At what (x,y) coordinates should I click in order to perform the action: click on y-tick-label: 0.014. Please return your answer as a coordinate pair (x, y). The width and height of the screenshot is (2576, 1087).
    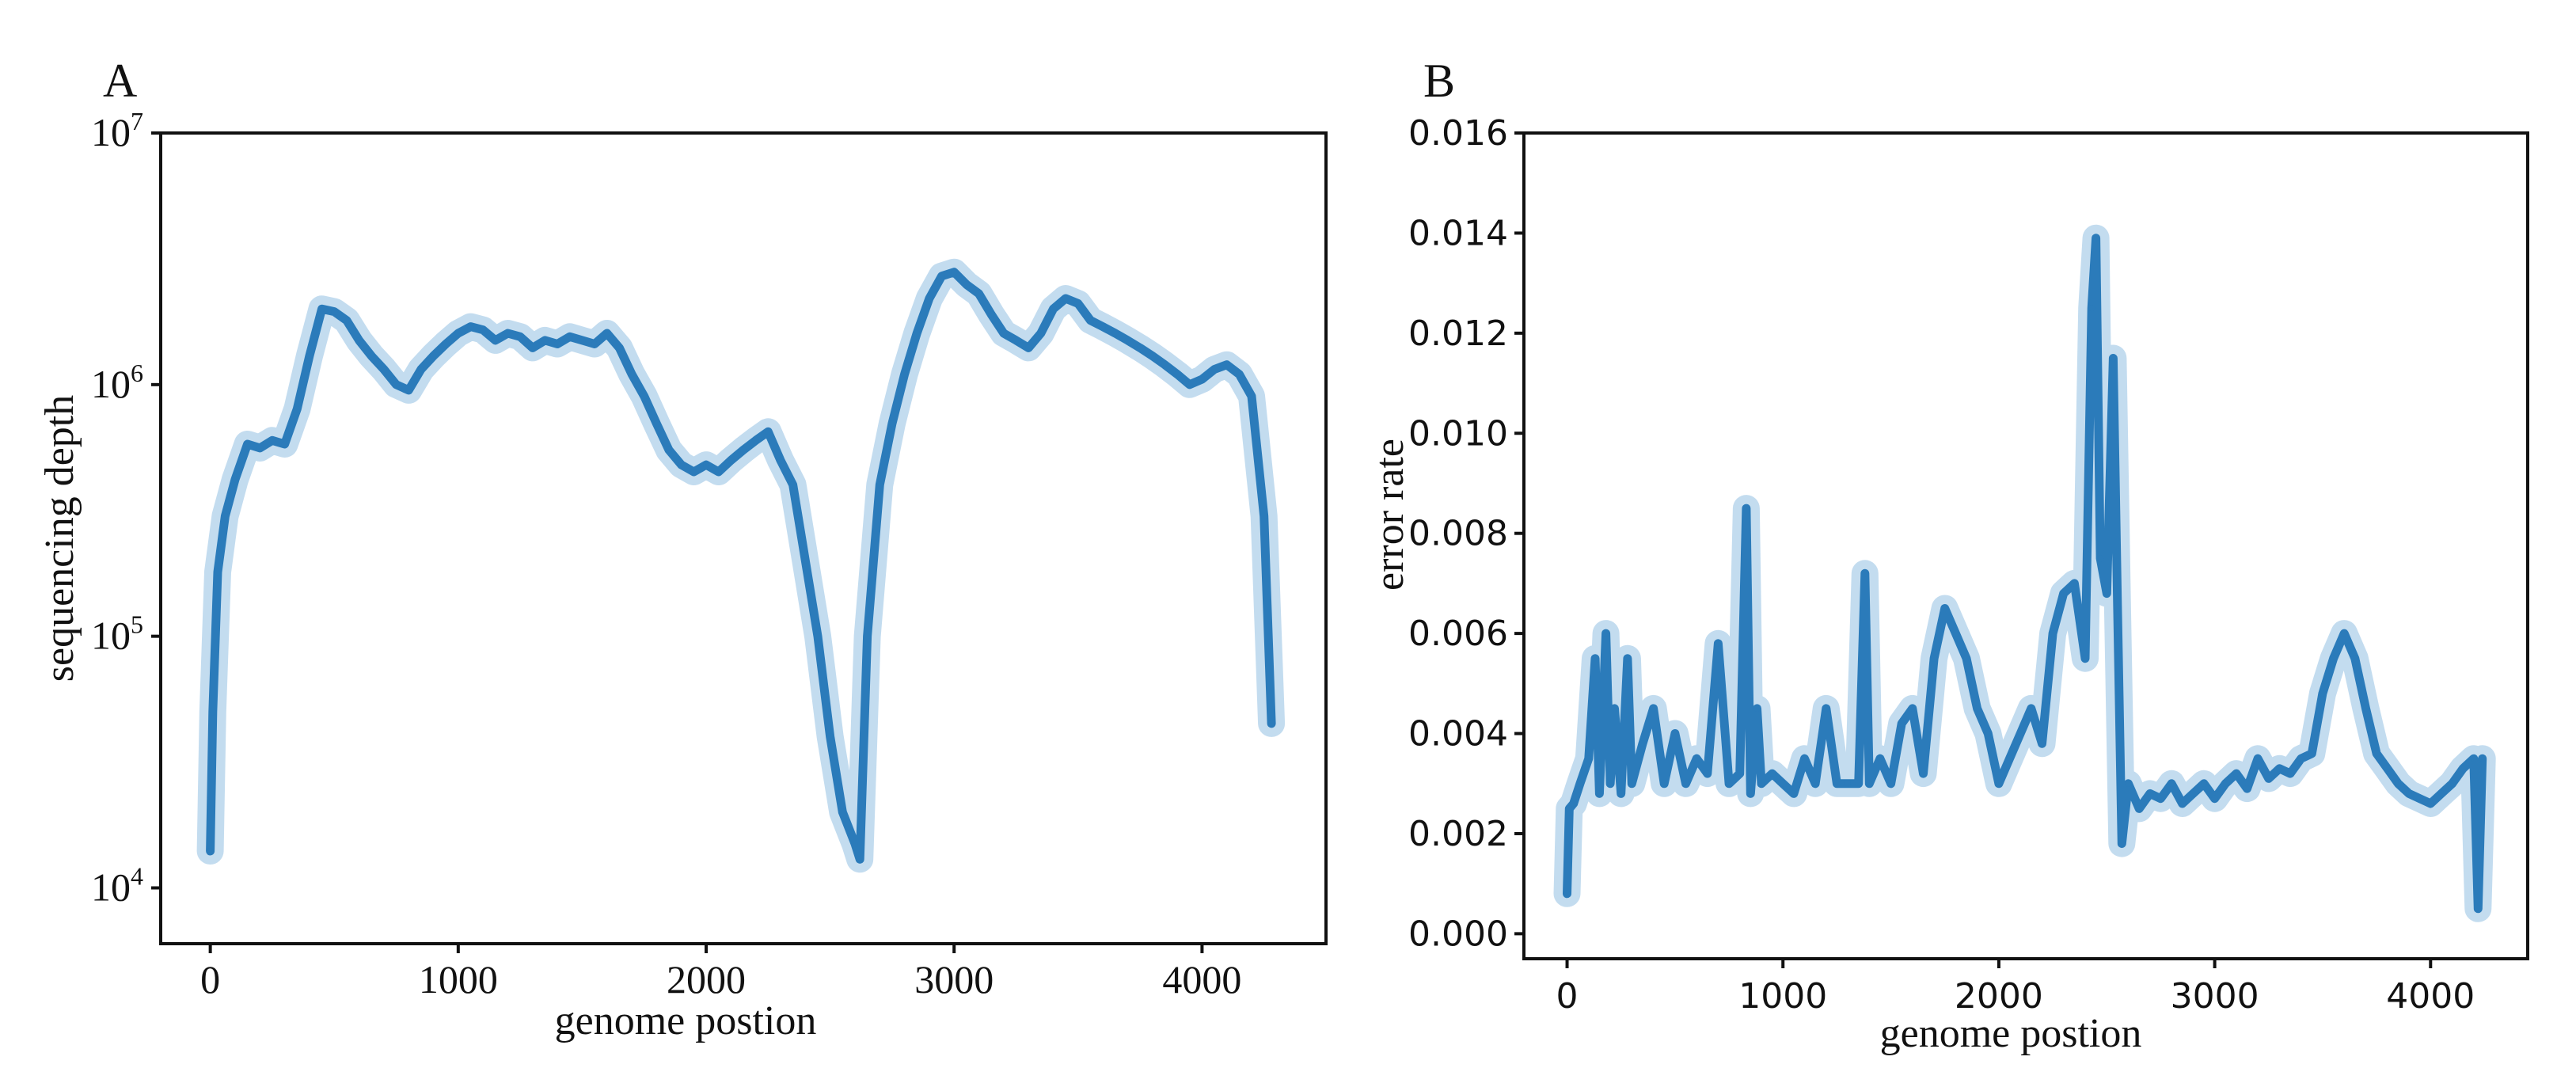
    Looking at the image, I should click on (1458, 233).